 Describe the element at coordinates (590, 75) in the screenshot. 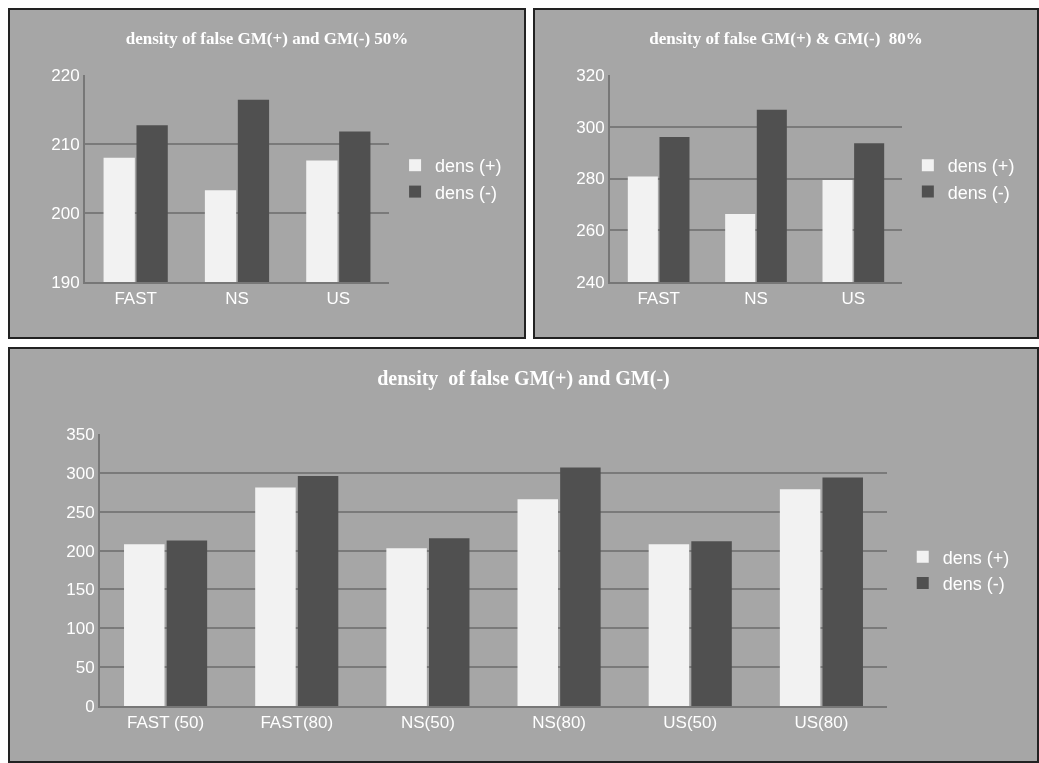

I see `y-tick-label: 320` at that location.